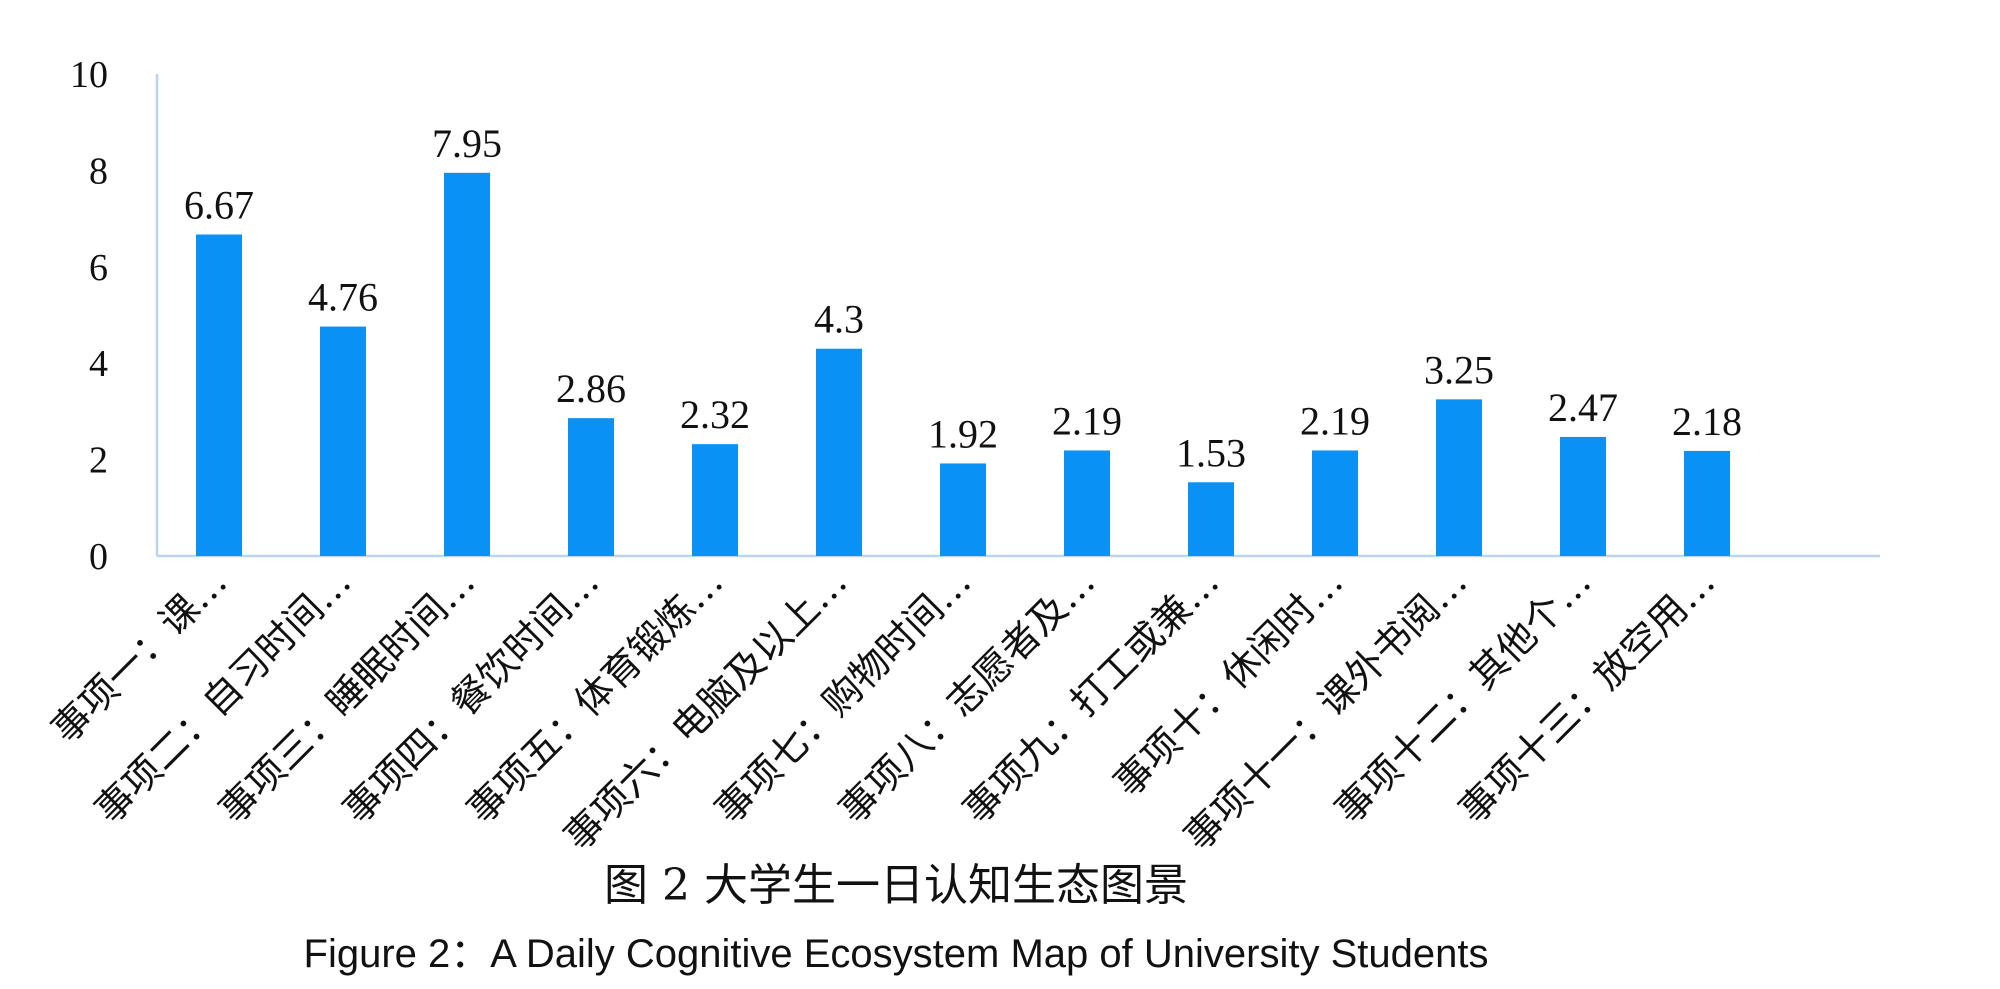  What do you see at coordinates (1707, 421) in the screenshot?
I see `data-label: 2.18` at bounding box center [1707, 421].